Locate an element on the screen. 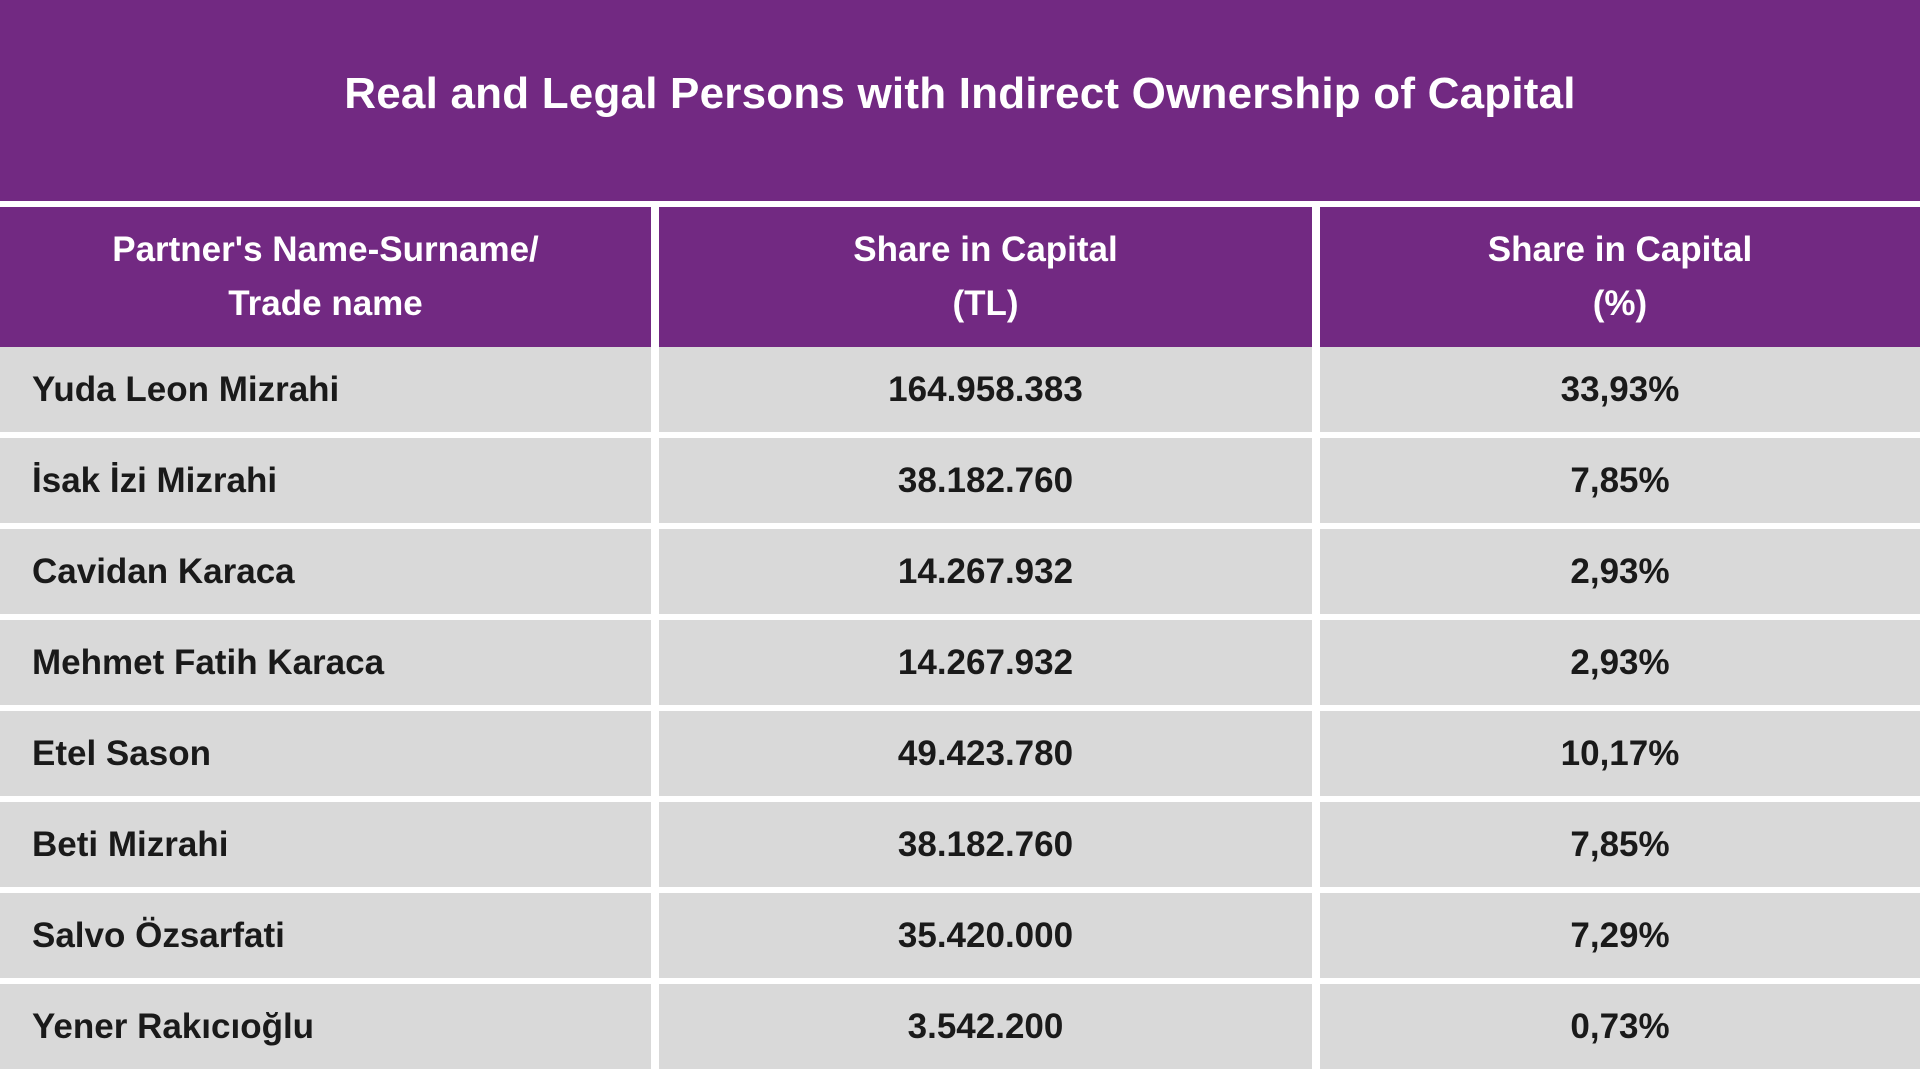 This screenshot has height=1080, width=1920. partner-name-cell: Cavidan Karaca is located at coordinates (325, 571).